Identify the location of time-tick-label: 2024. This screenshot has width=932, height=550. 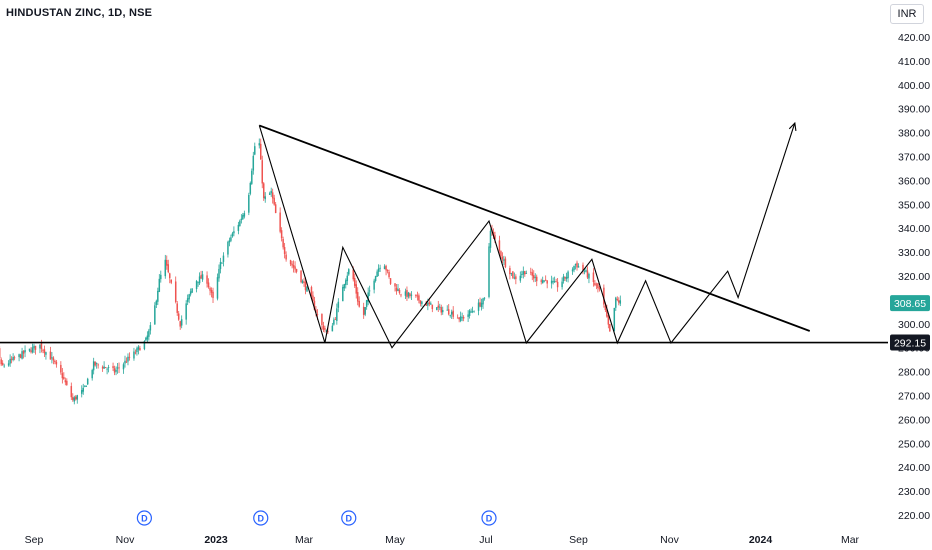
(761, 540).